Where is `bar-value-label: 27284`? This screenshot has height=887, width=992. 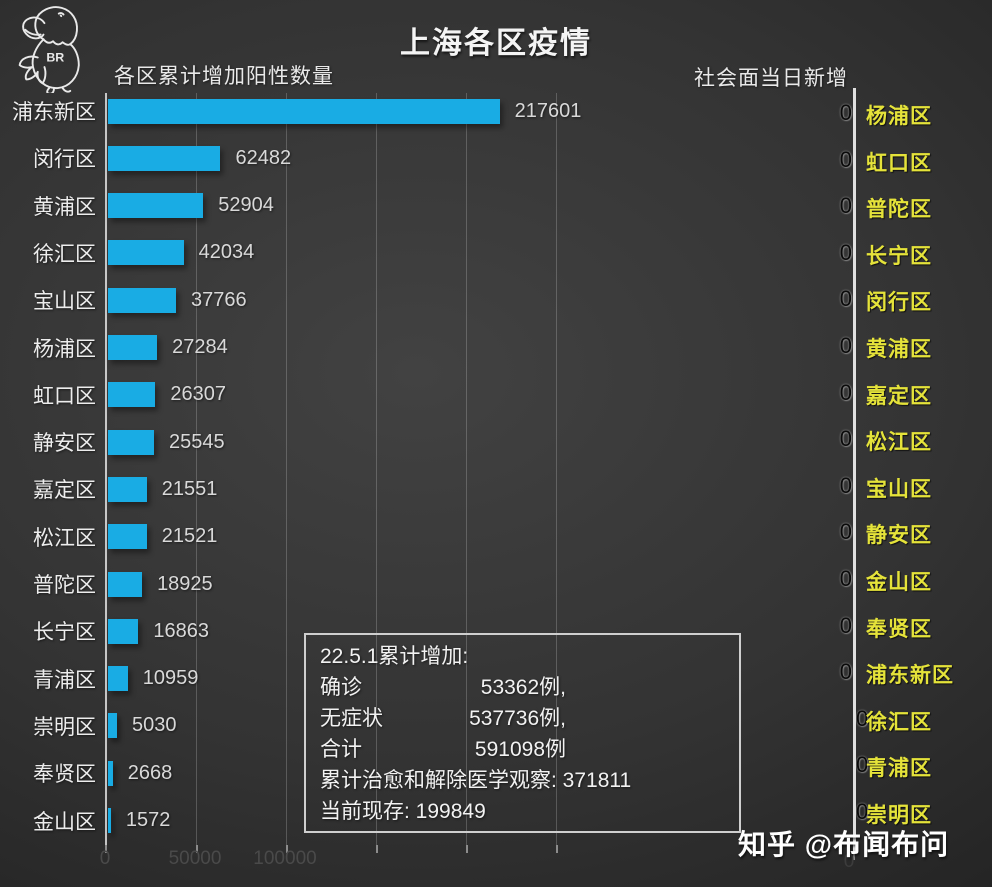
bar-value-label: 27284 is located at coordinates (200, 347).